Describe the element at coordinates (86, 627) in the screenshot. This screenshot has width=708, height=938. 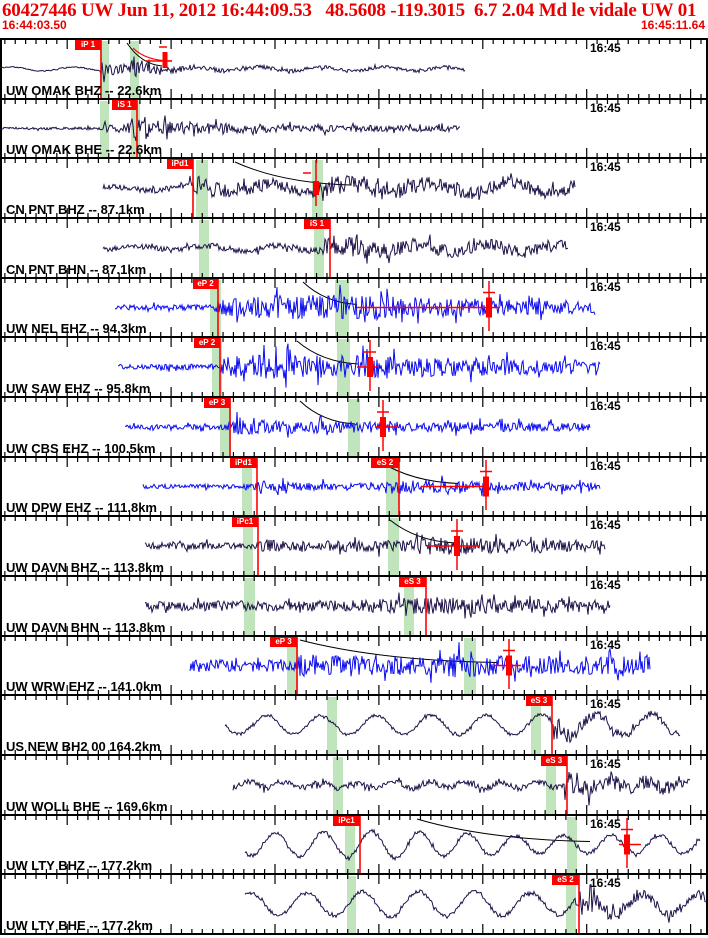
I see `station-label: UW DAVN BHN -- 113.8km` at that location.